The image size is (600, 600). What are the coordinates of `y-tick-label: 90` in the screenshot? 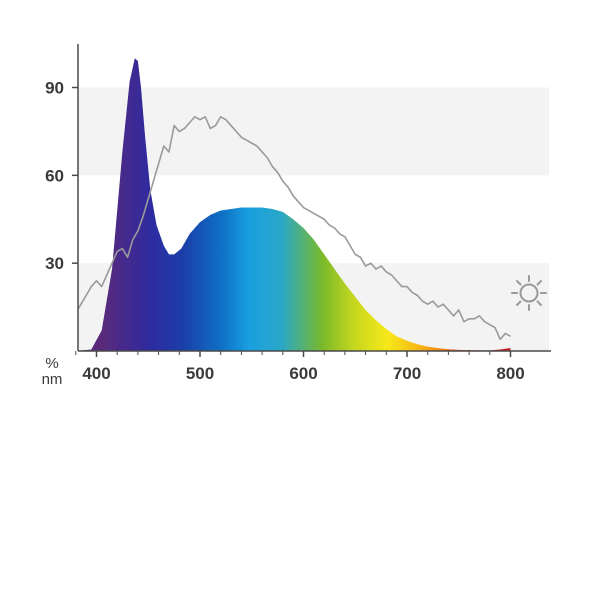 It's located at (54, 88).